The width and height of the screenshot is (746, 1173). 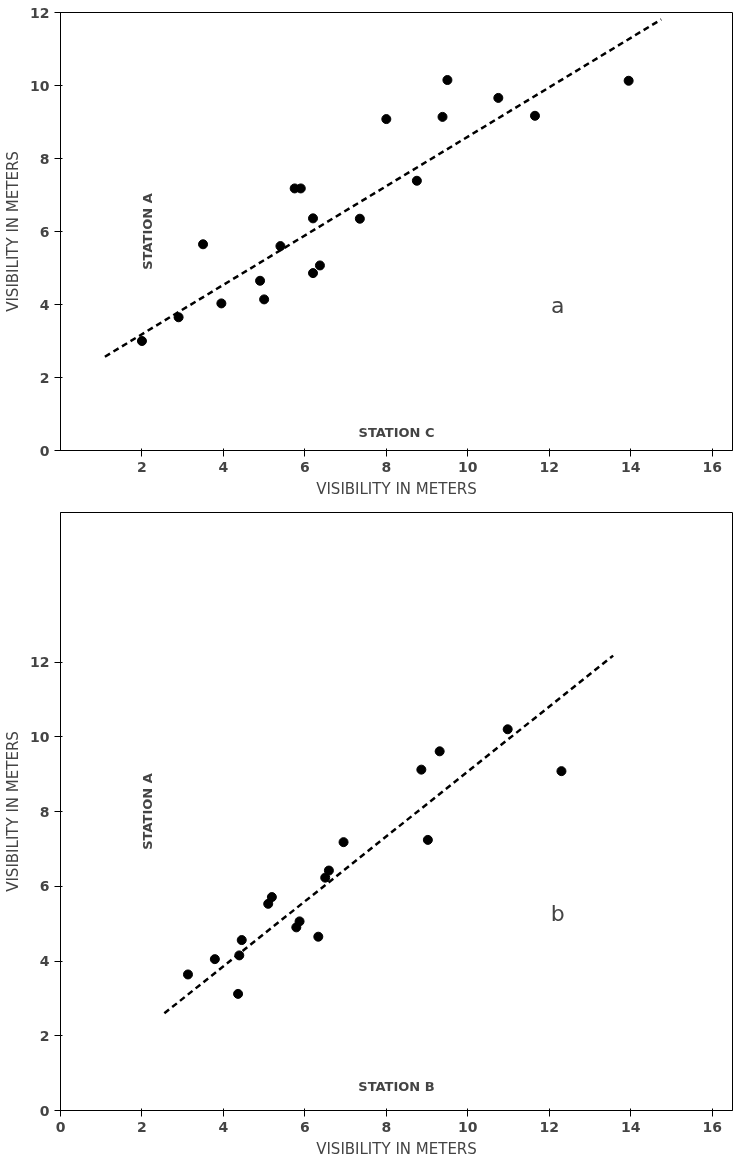 I want to click on annotation: a, so click(x=558, y=306).